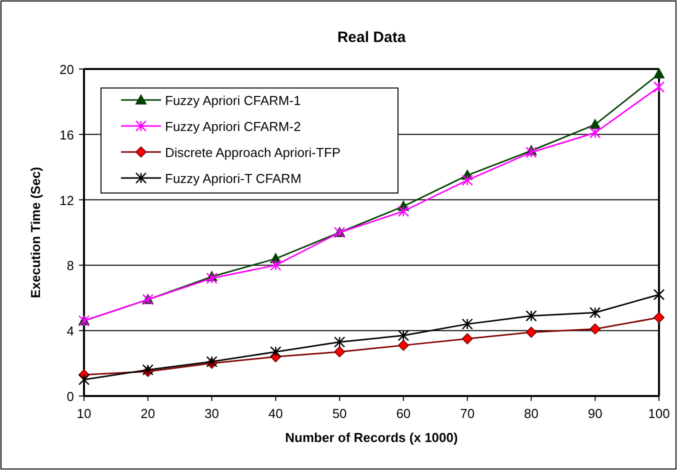 The width and height of the screenshot is (683, 472). What do you see at coordinates (595, 413) in the screenshot?
I see `x-tick-label: 90` at bounding box center [595, 413].